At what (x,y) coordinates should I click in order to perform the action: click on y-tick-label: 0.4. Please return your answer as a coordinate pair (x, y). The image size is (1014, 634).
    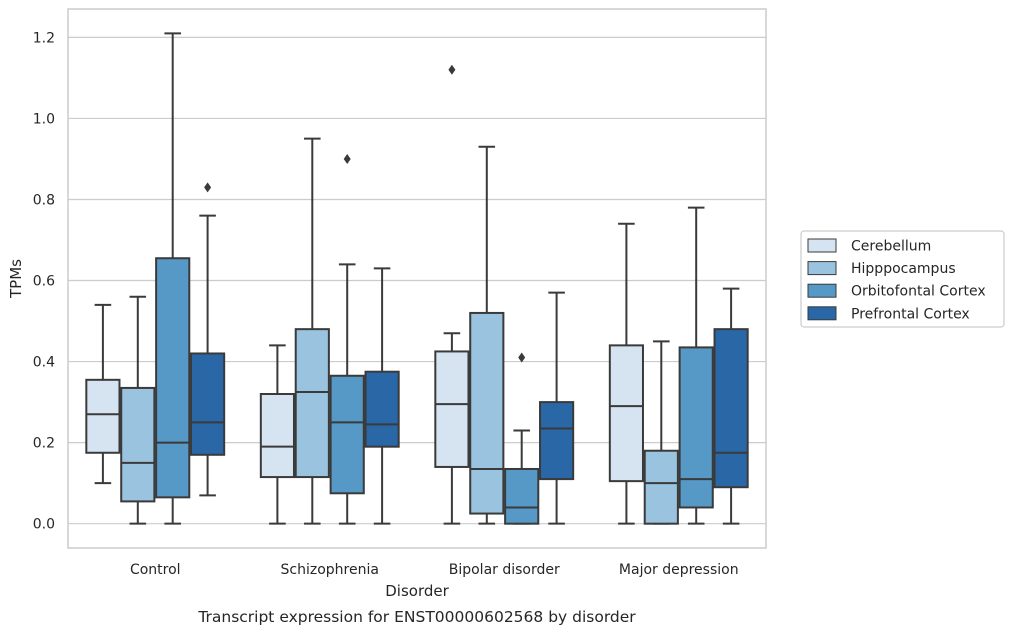
    Looking at the image, I should click on (44, 363).